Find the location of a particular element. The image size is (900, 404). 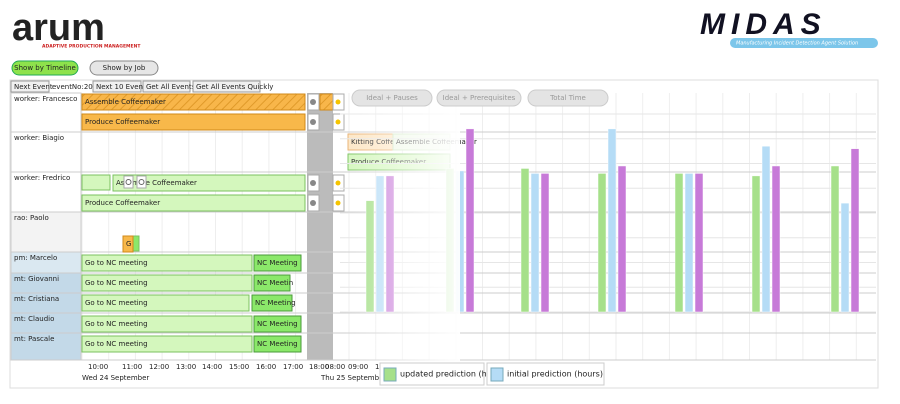

hour-label: 15:00 is located at coordinates (239, 367).